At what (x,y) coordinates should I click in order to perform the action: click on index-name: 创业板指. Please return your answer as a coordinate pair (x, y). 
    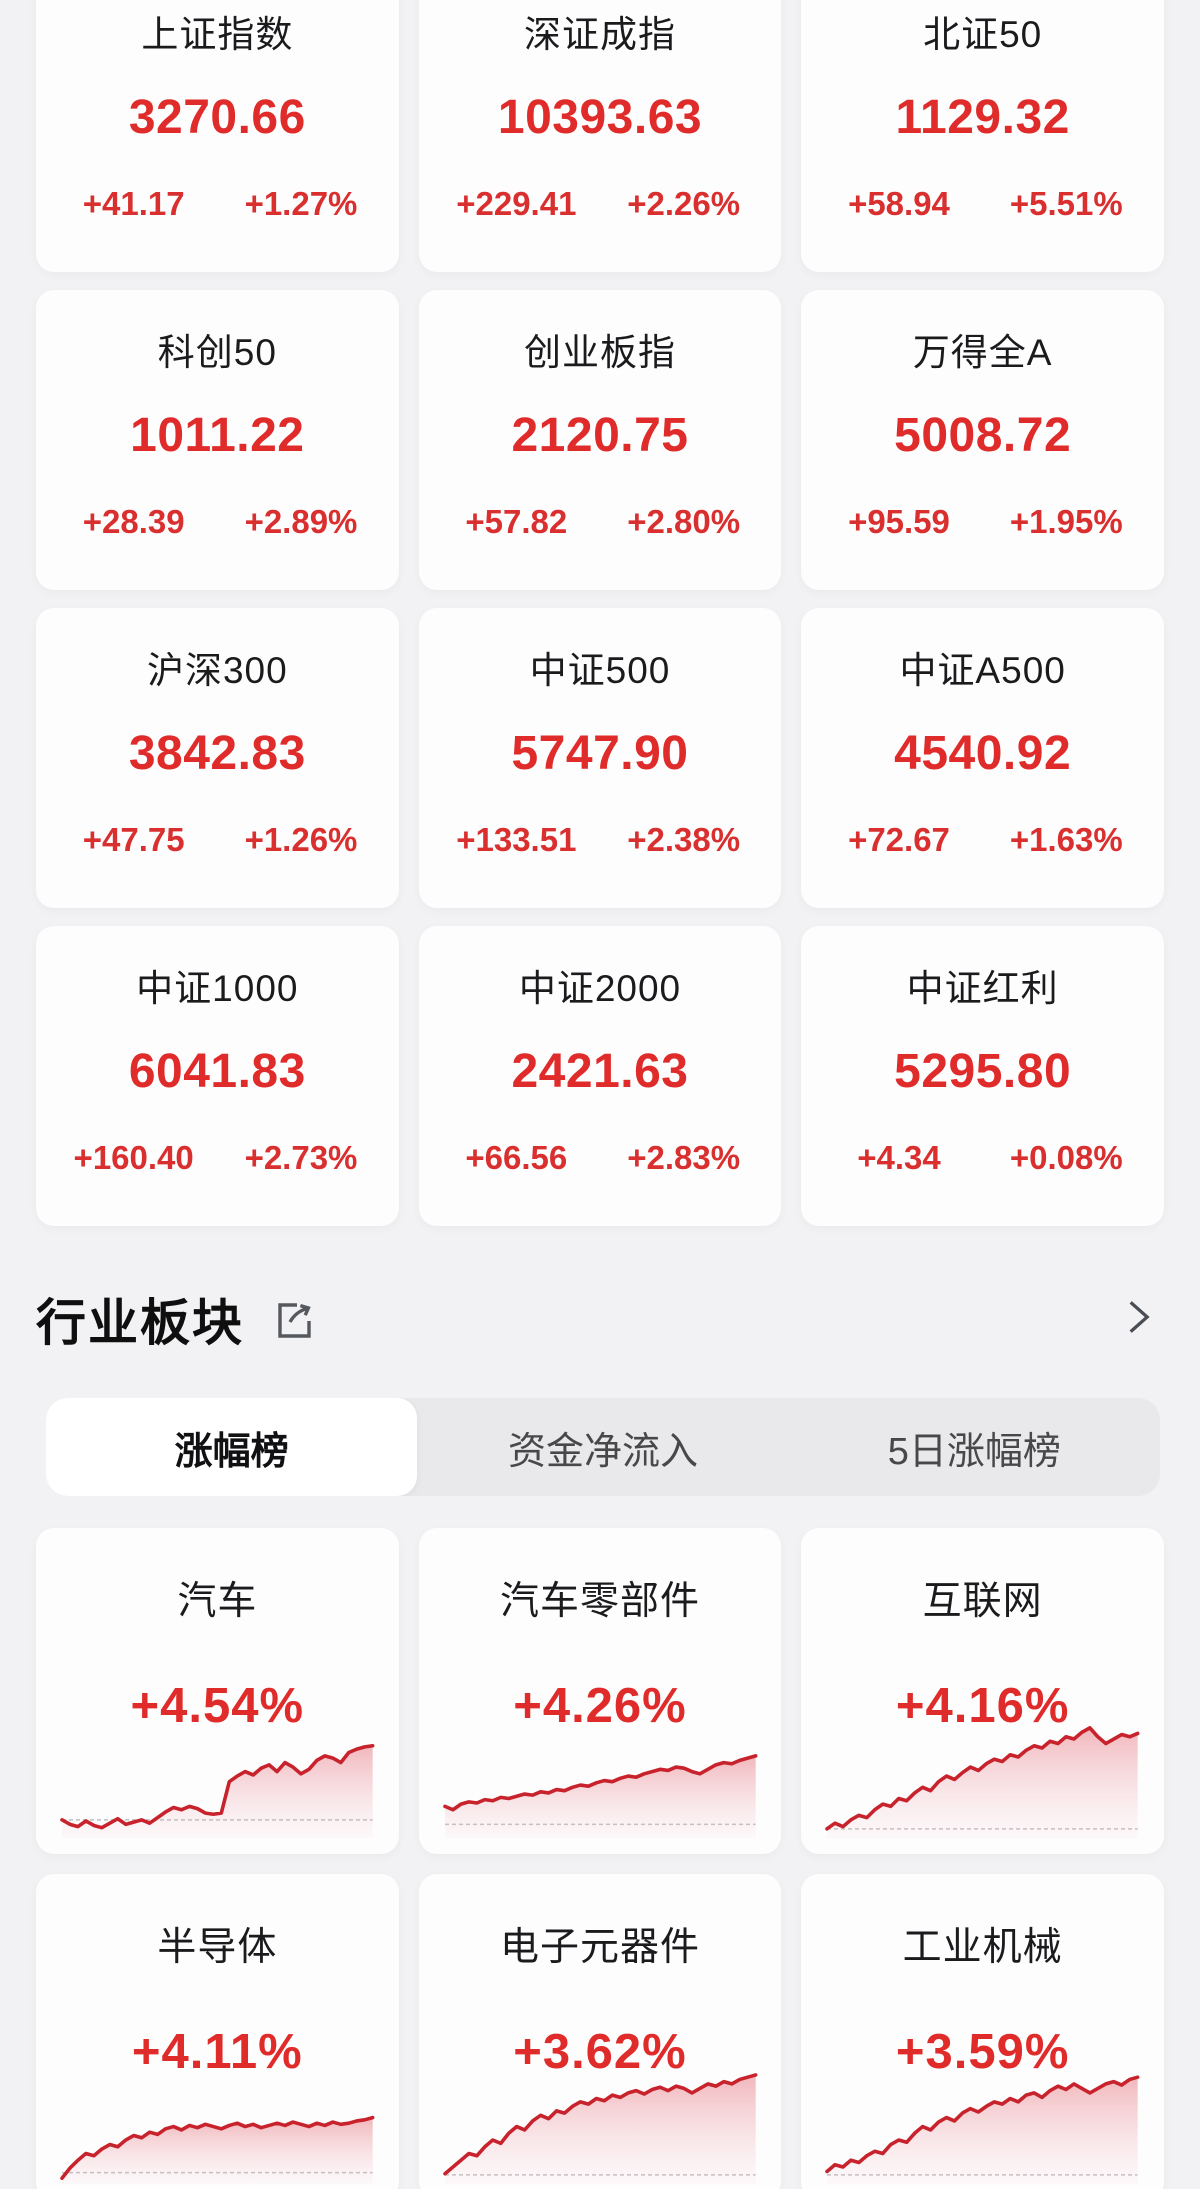
    Looking at the image, I should click on (599, 352).